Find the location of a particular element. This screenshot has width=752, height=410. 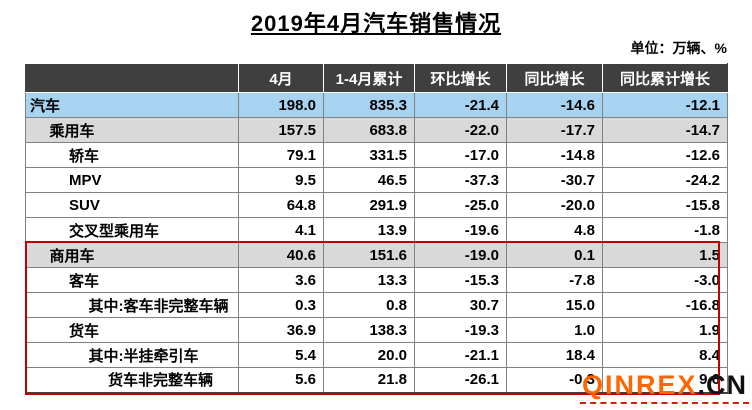

cell-value: 0.3 is located at coordinates (281, 305).